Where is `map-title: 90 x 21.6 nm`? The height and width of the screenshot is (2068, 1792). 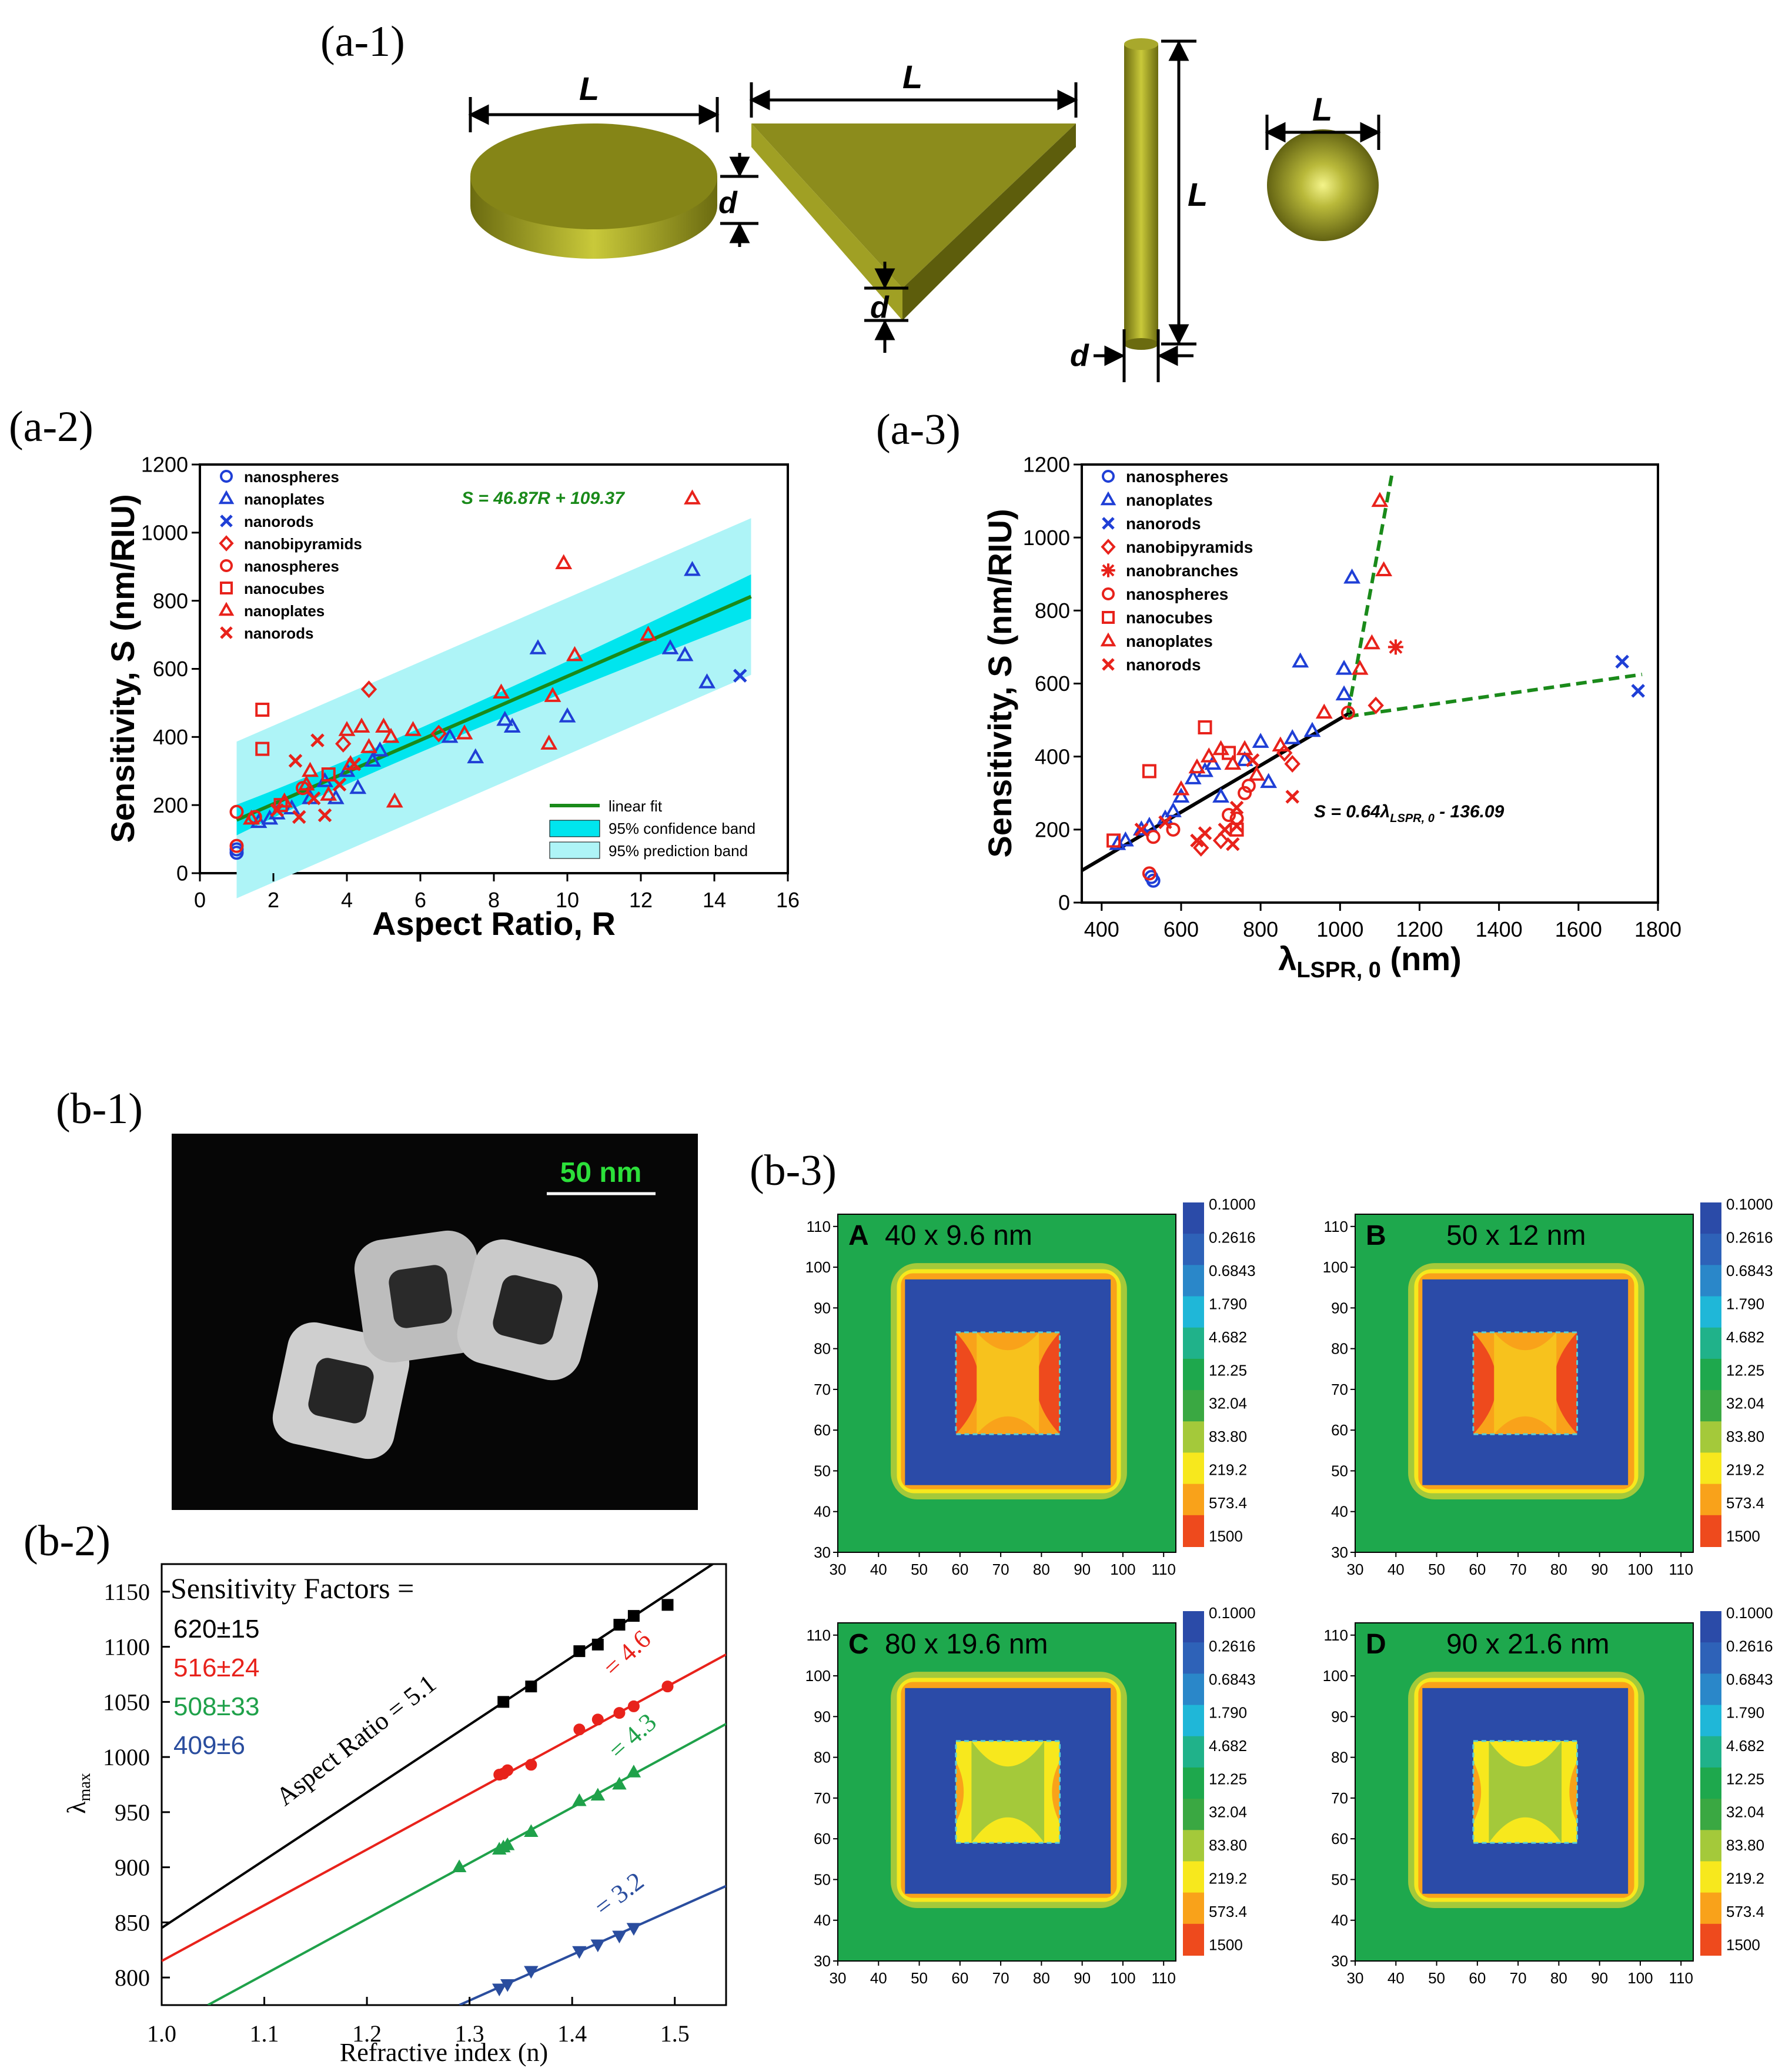
map-title: 90 x 21.6 nm is located at coordinates (1528, 1644).